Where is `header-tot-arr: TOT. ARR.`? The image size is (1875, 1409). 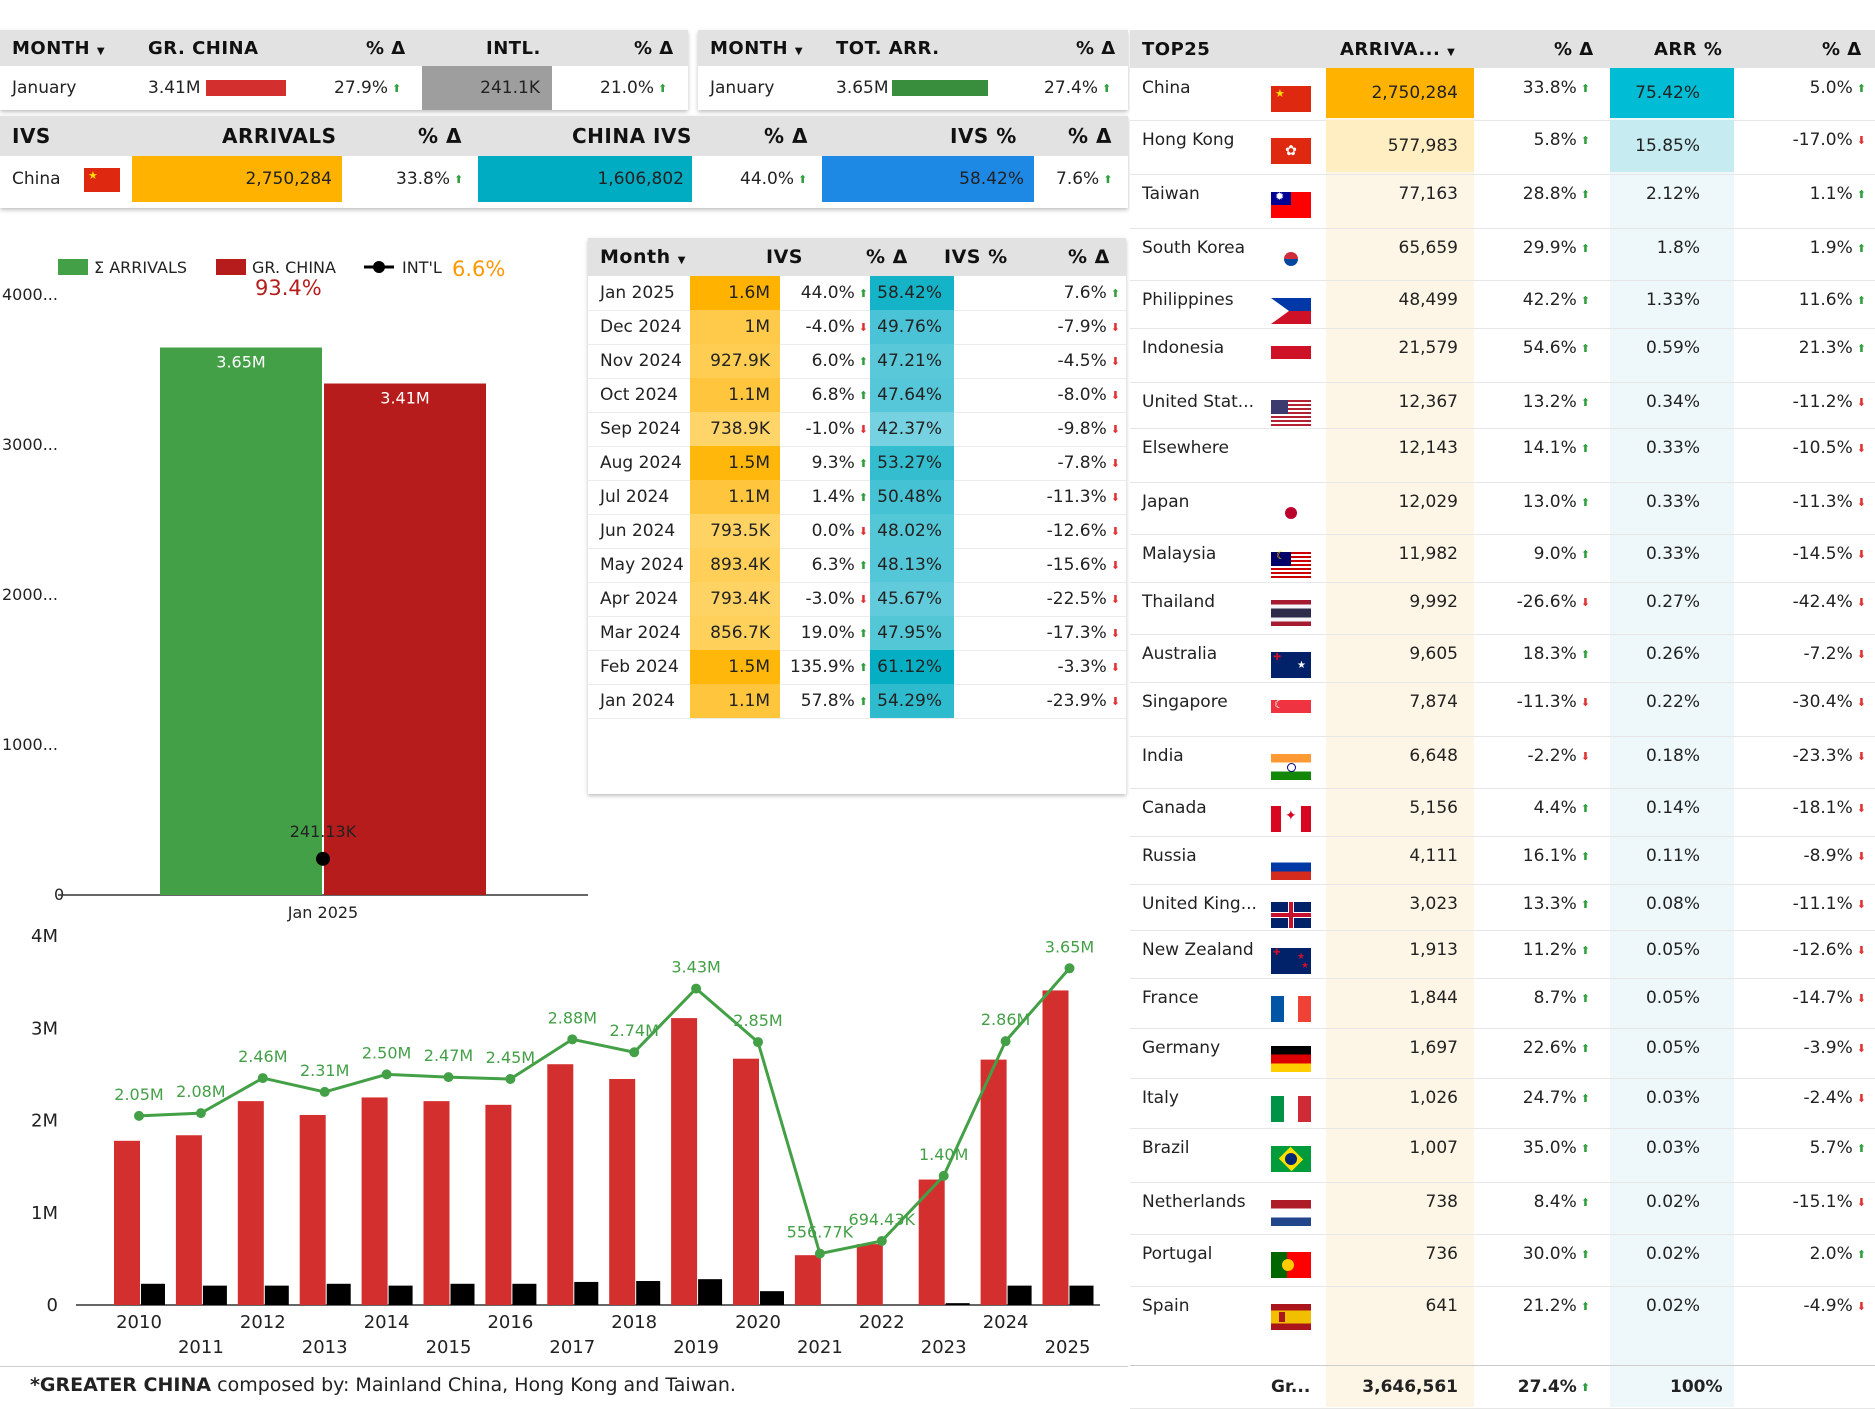
header-tot-arr: TOT. ARR. is located at coordinates (888, 48).